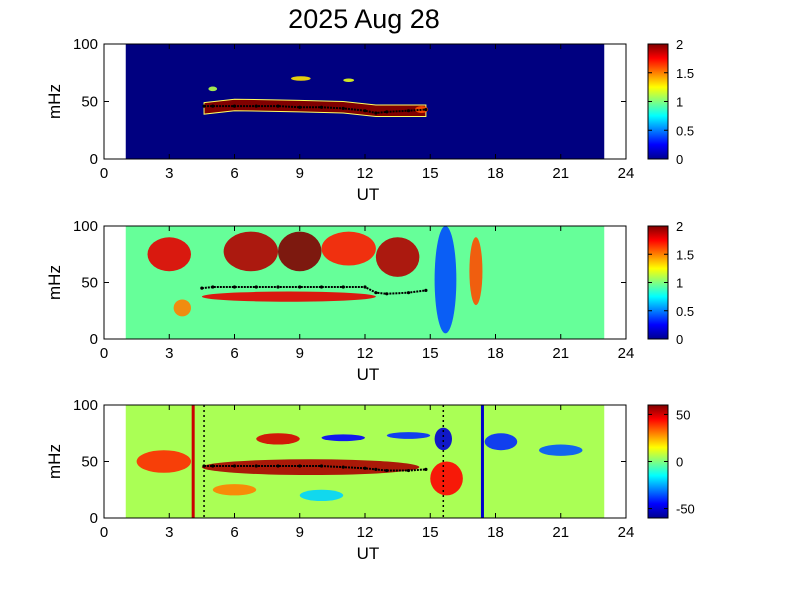 The width and height of the screenshot is (801, 600). What do you see at coordinates (685, 509) in the screenshot?
I see `colorbar-tick-label: -50` at bounding box center [685, 509].